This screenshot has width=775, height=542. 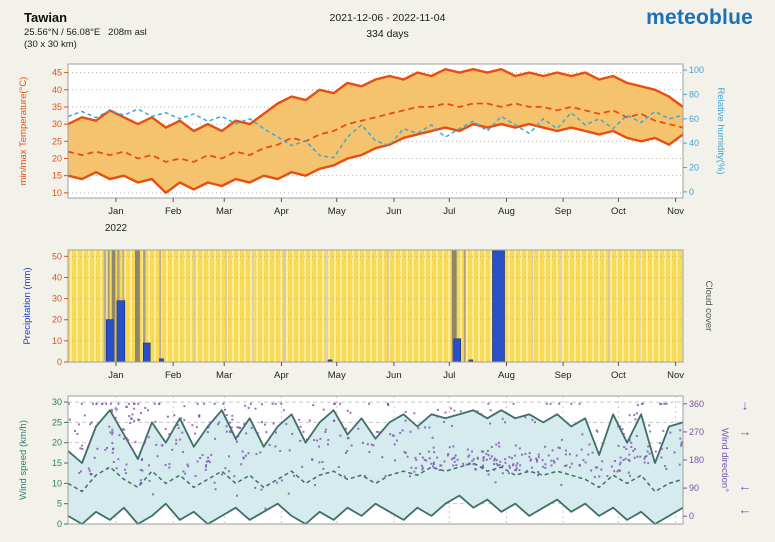 I want to click on wind-speed-axis-title: Wind speed (km/h), so click(x=23, y=460).